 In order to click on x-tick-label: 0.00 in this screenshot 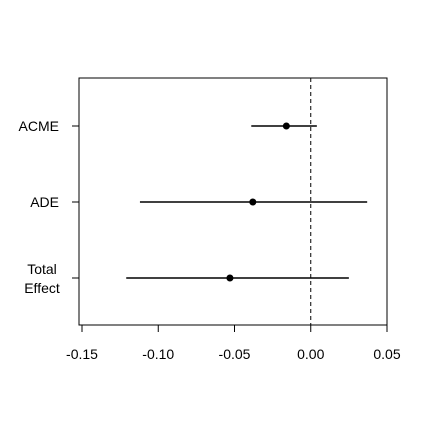, I will do `click(310, 354)`.